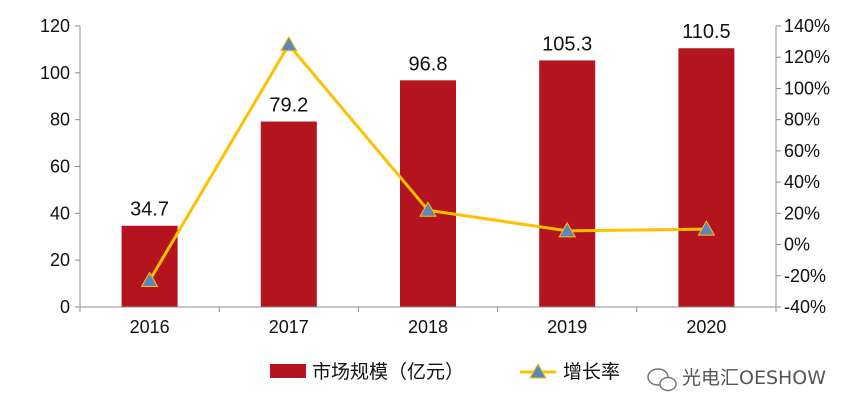  What do you see at coordinates (567, 327) in the screenshot?
I see `x-tick-label: 2019` at bounding box center [567, 327].